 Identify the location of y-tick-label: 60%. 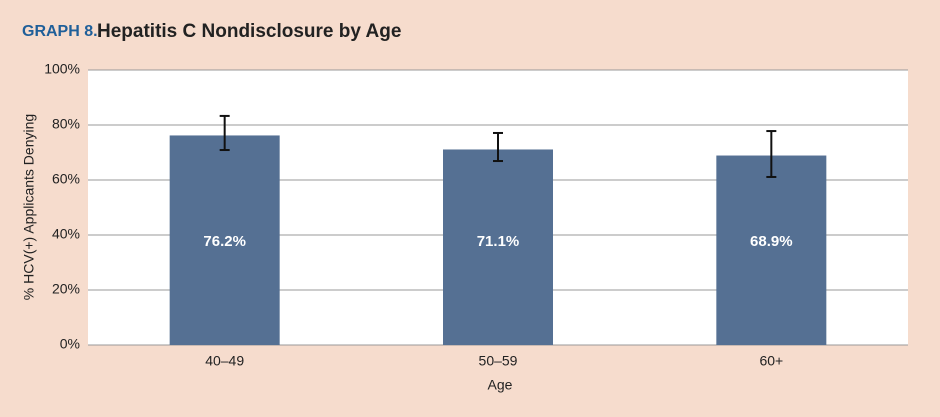
(66, 179).